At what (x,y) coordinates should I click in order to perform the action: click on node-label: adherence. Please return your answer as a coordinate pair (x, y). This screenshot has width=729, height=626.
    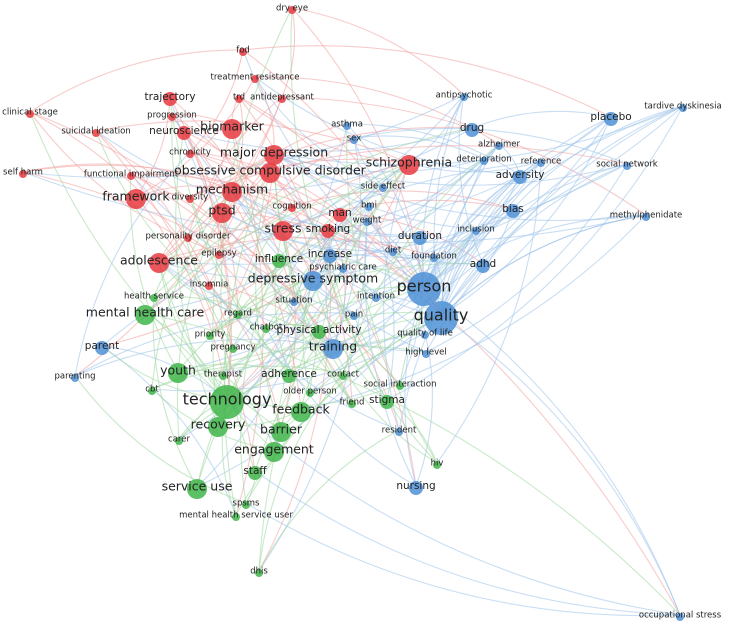
    Looking at the image, I should click on (289, 374).